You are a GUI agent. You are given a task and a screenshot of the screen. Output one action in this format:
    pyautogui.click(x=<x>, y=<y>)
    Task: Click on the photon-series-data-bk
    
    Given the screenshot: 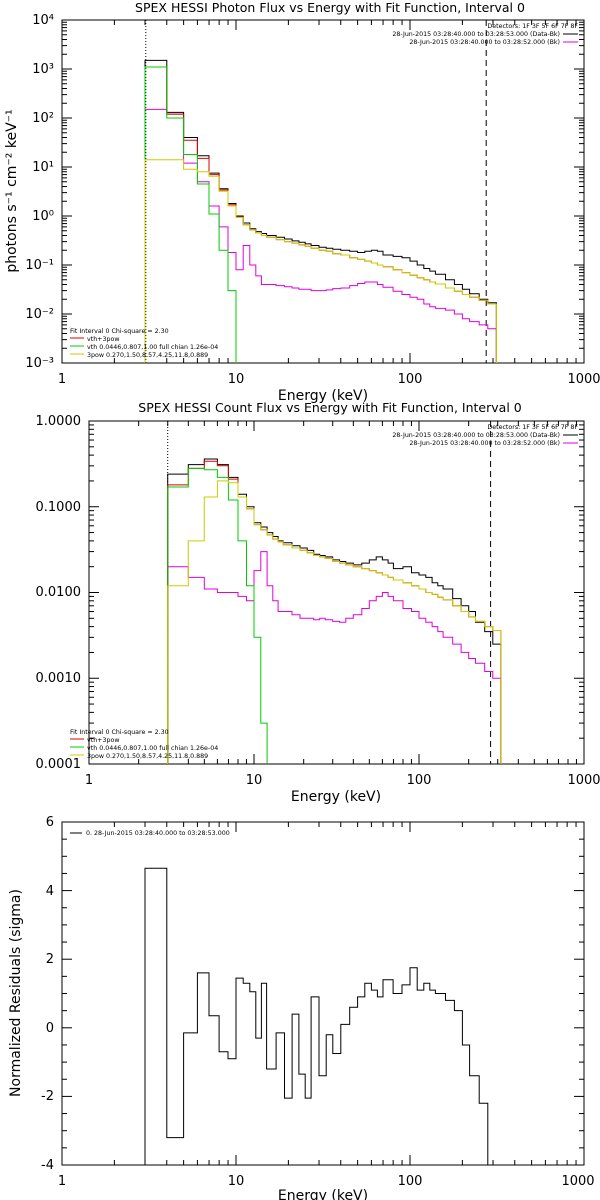 What is the action you would take?
    pyautogui.click(x=320, y=211)
    